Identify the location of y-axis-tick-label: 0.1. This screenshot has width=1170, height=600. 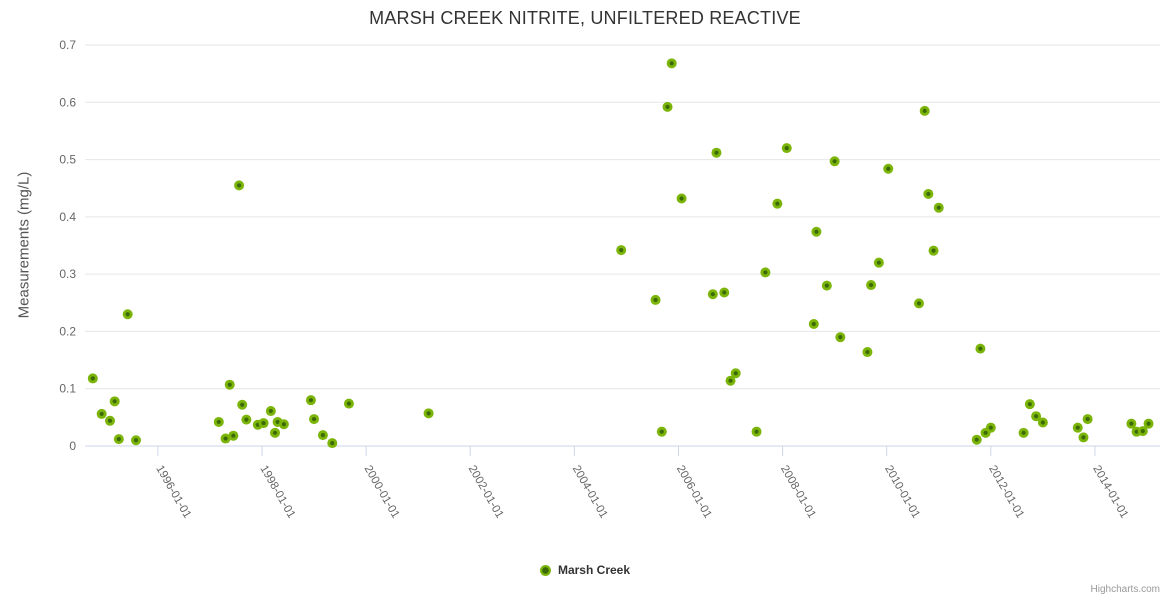
(67, 389).